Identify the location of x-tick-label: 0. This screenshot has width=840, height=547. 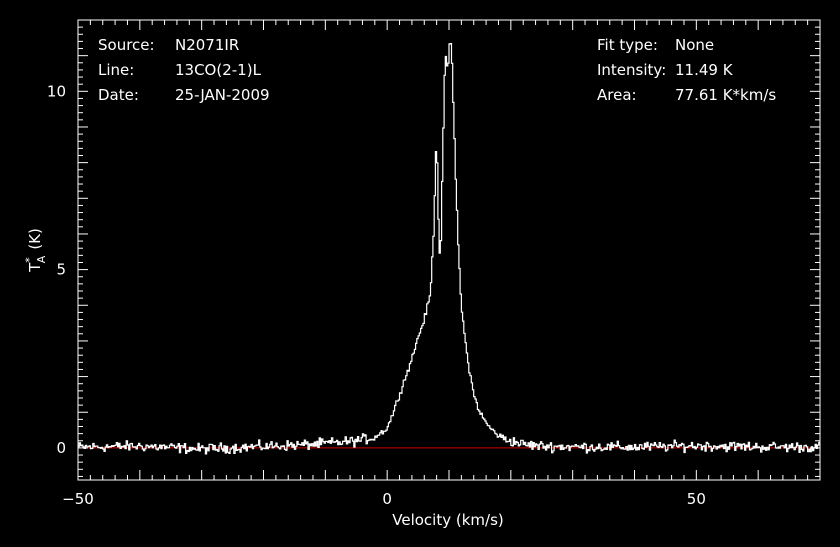
(387, 499).